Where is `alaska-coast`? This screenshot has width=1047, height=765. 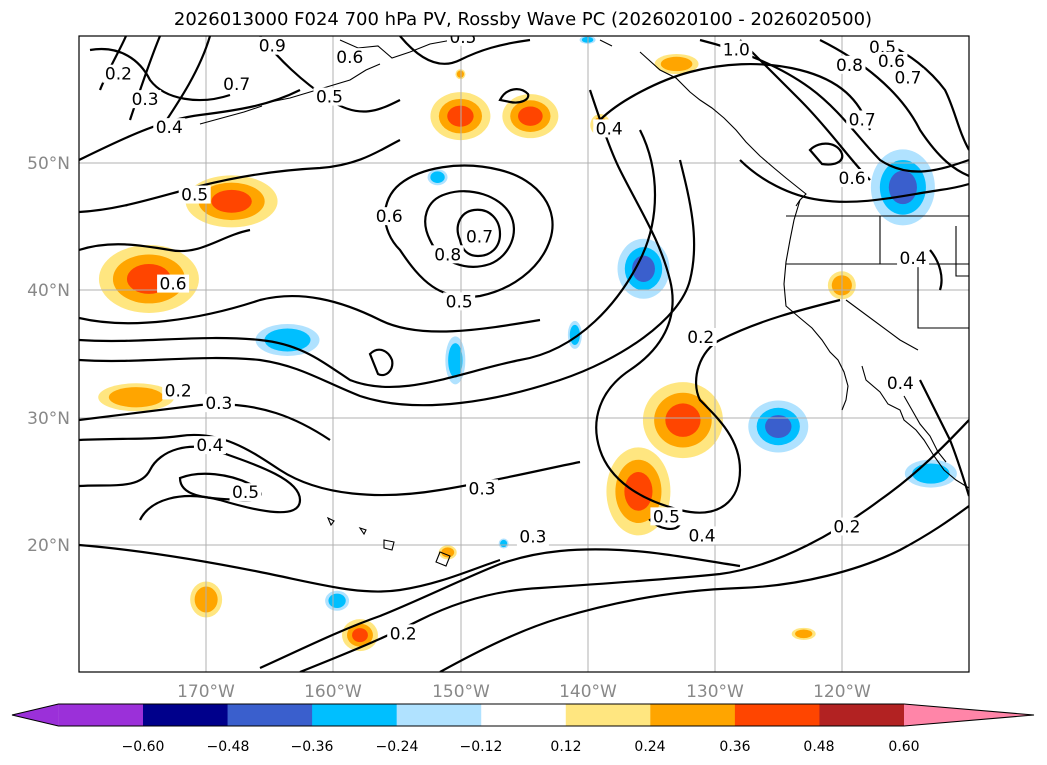 alaska-coast is located at coordinates (503, 123).